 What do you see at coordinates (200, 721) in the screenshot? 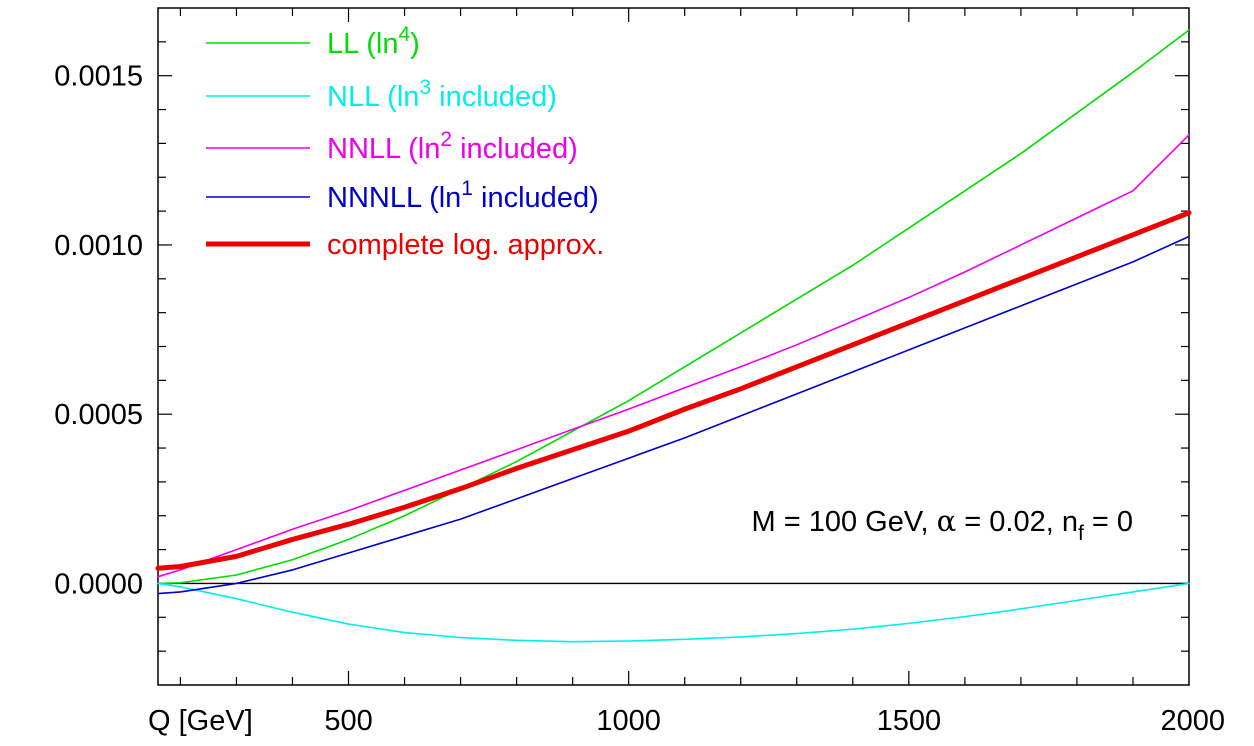
I see `x-axis-label: Q [GeV]` at bounding box center [200, 721].